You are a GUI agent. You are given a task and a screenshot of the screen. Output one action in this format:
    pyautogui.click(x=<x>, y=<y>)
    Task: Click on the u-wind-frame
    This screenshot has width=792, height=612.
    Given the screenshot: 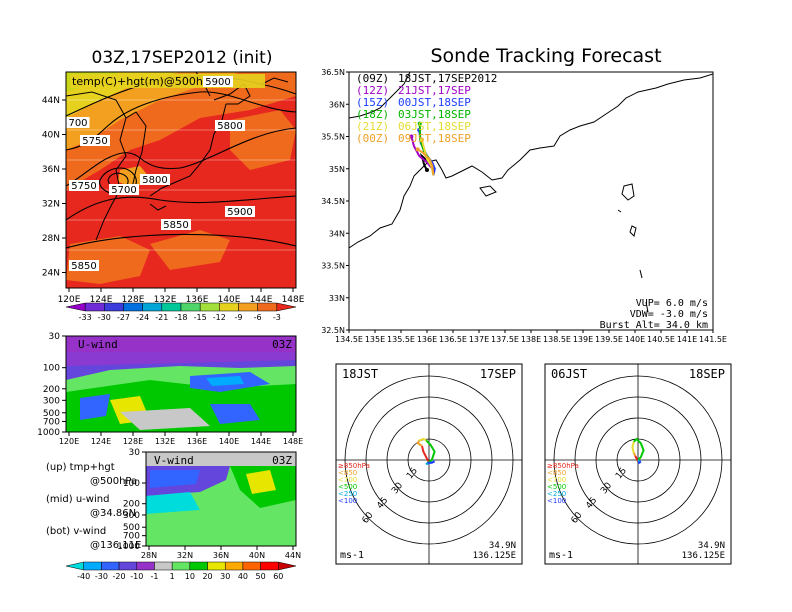 What is the action you would take?
    pyautogui.click(x=181, y=384)
    